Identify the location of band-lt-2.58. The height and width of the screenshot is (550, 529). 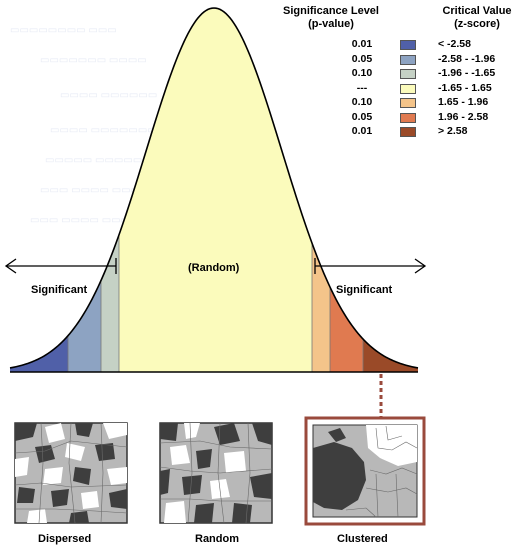
(39, 190).